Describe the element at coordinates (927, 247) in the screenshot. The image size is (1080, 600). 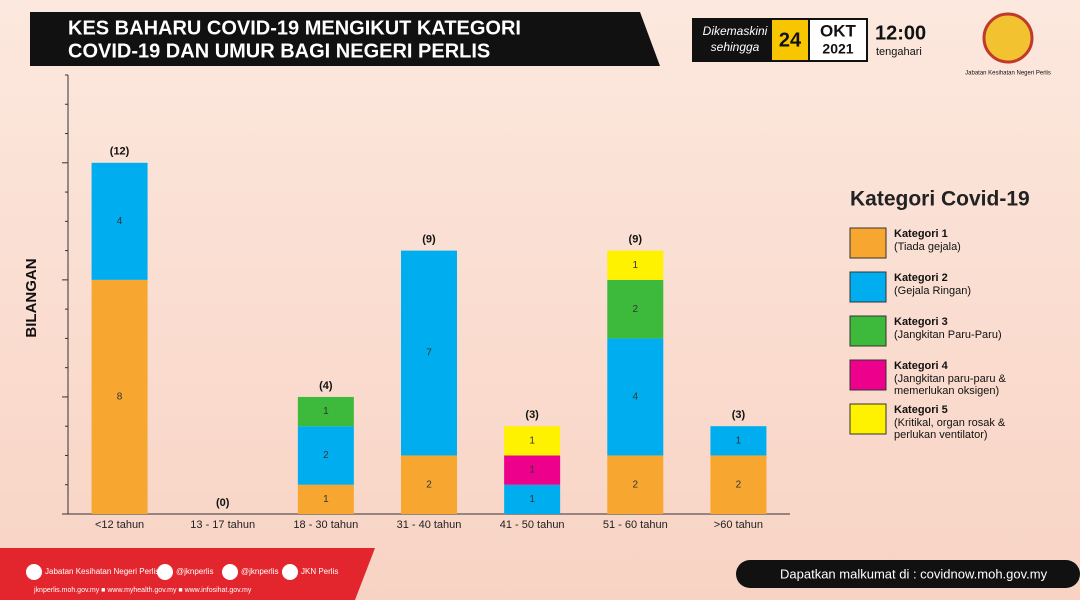
I see `legend-description: (Tiada gejala)` at that location.